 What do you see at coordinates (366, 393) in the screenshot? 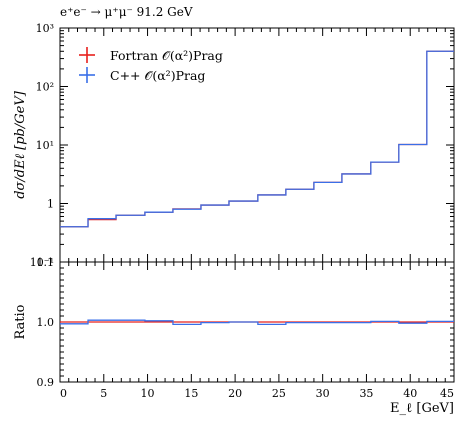
I see `x-tick-label: 35` at bounding box center [366, 393].